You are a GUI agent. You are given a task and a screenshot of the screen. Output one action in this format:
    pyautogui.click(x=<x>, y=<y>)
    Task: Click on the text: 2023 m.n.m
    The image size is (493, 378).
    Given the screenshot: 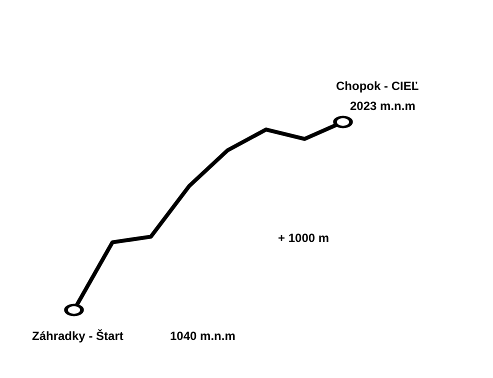 What is the action you would take?
    pyautogui.click(x=383, y=106)
    